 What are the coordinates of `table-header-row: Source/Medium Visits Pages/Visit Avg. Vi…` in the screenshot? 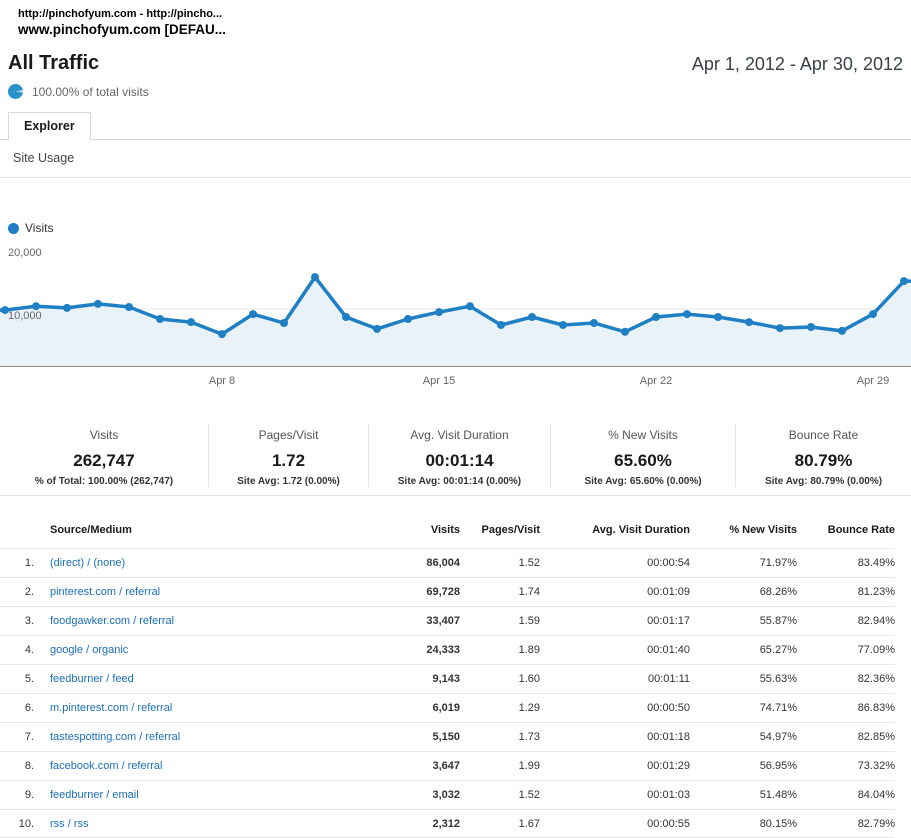 It's located at (447, 530).